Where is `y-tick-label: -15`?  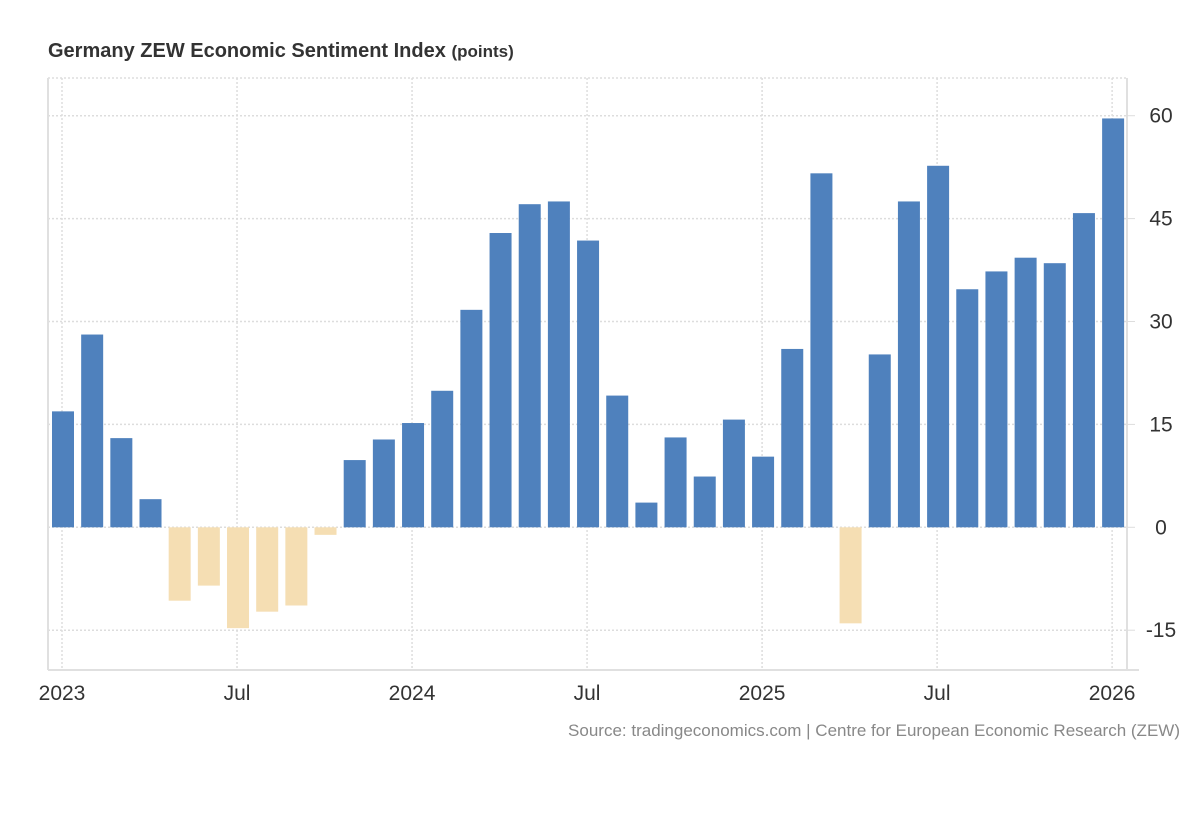
y-tick-label: -15 is located at coordinates (1161, 630).